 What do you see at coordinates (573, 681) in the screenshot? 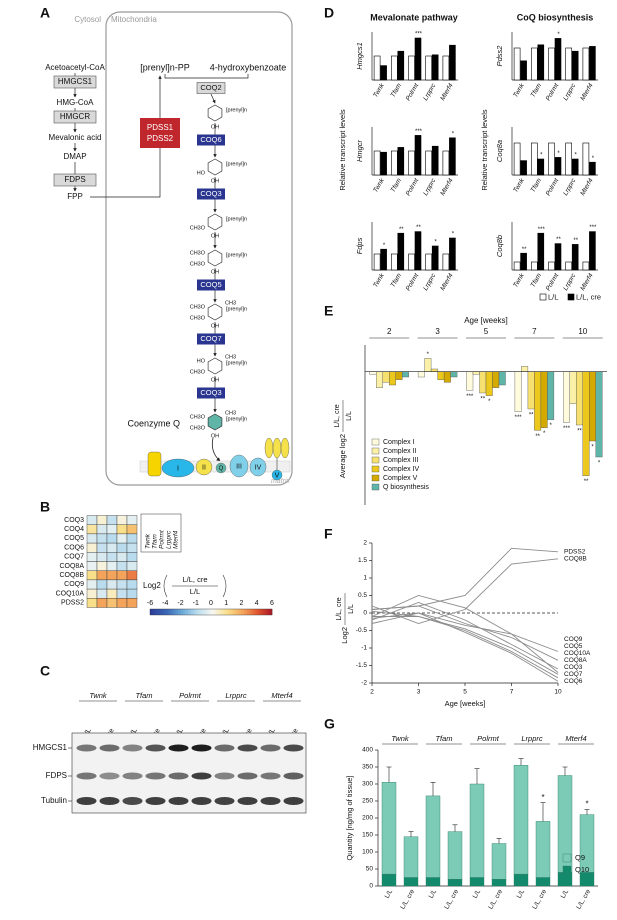
I see `series-label: COQ6` at bounding box center [573, 681].